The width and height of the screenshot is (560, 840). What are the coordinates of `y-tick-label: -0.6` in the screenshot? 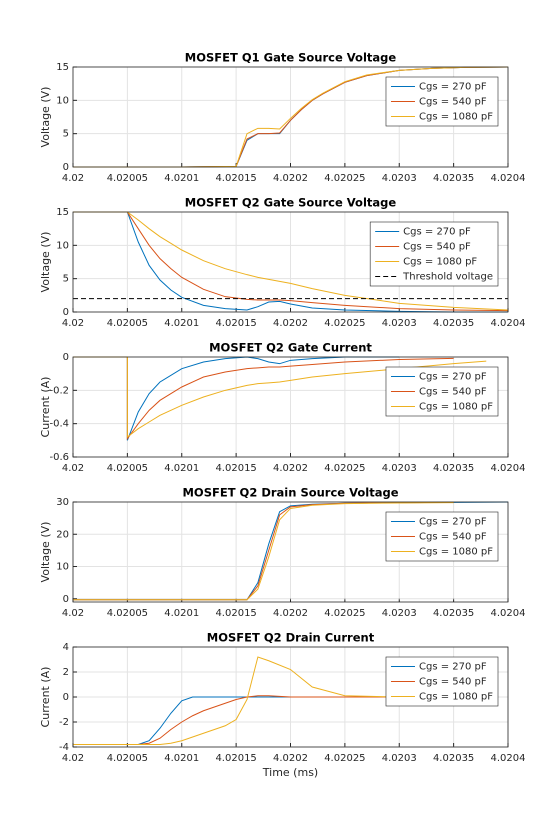 It's located at (59, 457).